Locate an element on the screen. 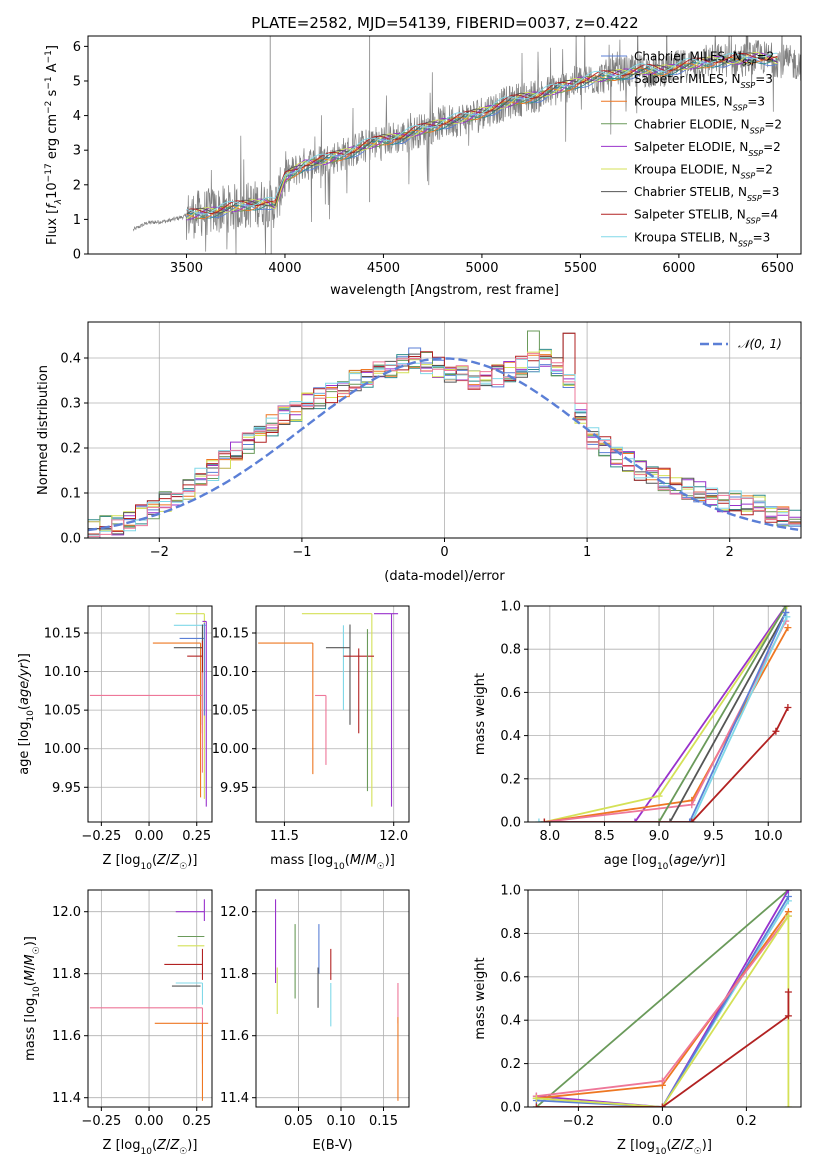 The height and width of the screenshot is (1170, 819). label-part: erg cm is located at coordinates (52, 138).